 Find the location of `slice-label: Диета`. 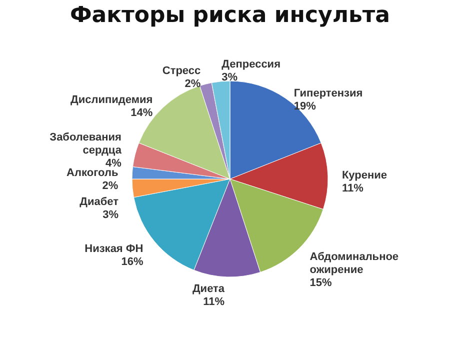

slice-label: Диета is located at coordinates (209, 288).